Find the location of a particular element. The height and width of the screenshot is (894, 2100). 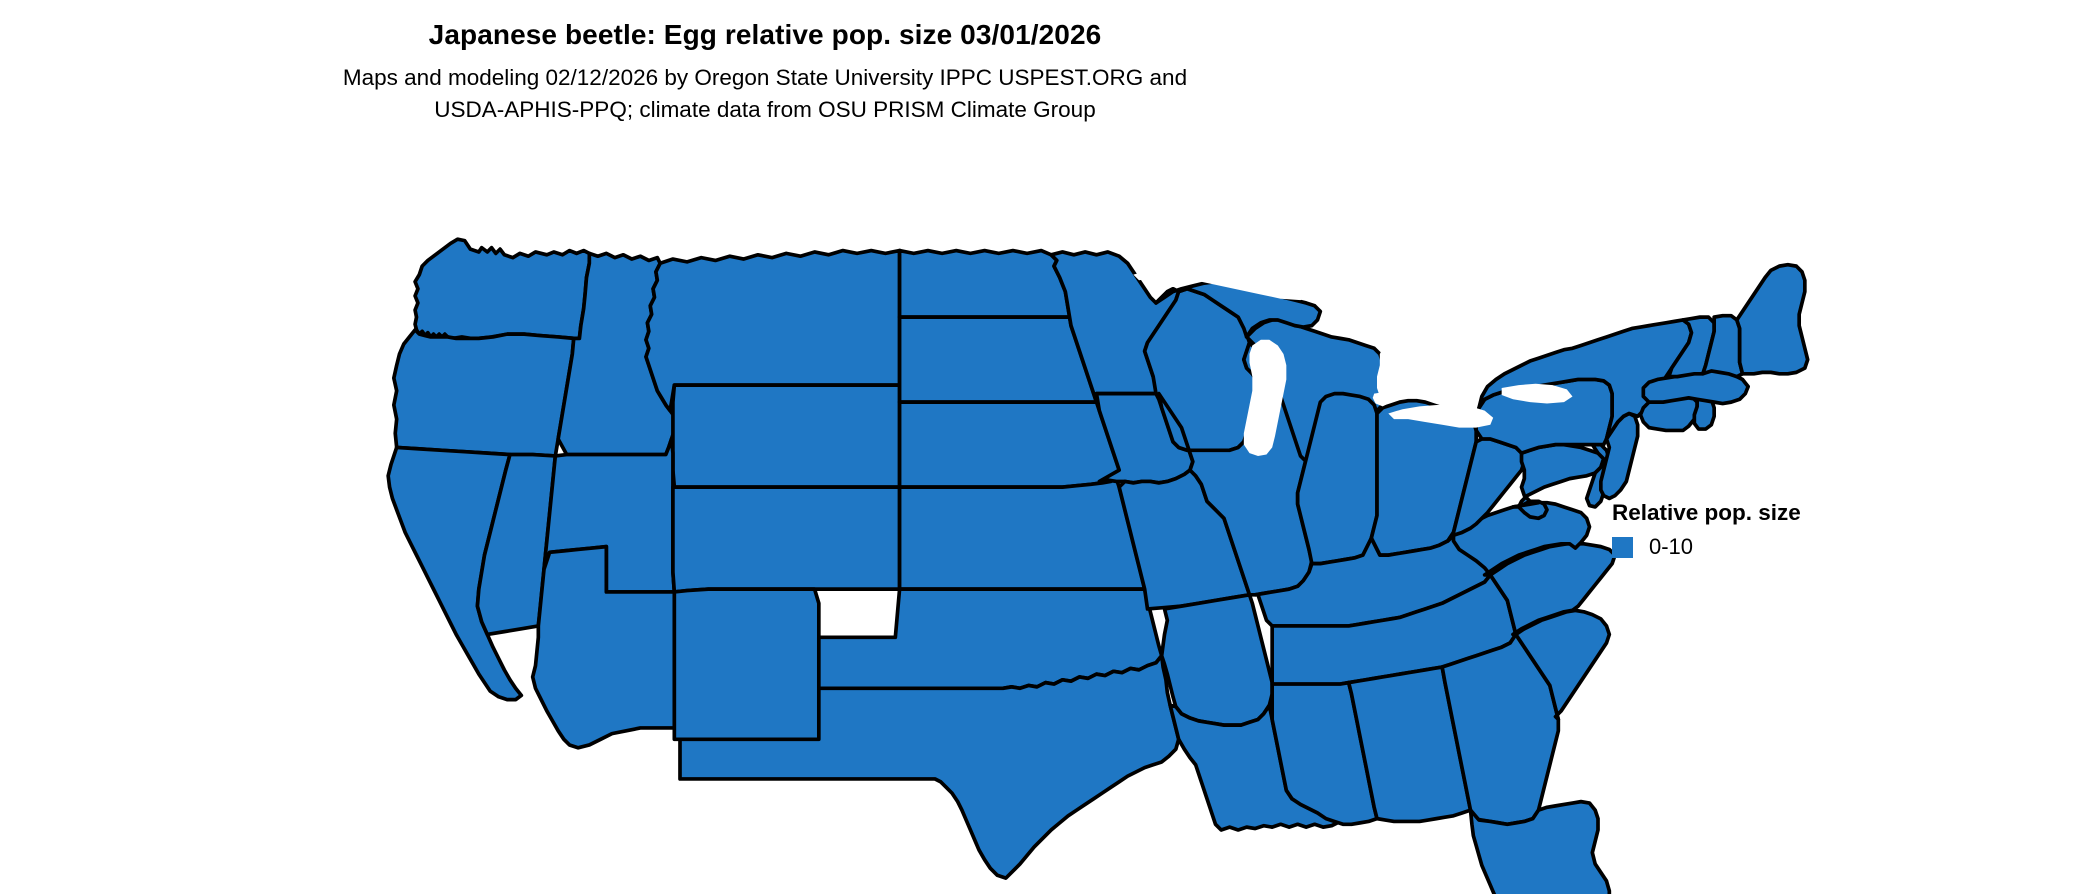

state-georgia is located at coordinates (1500, 729).